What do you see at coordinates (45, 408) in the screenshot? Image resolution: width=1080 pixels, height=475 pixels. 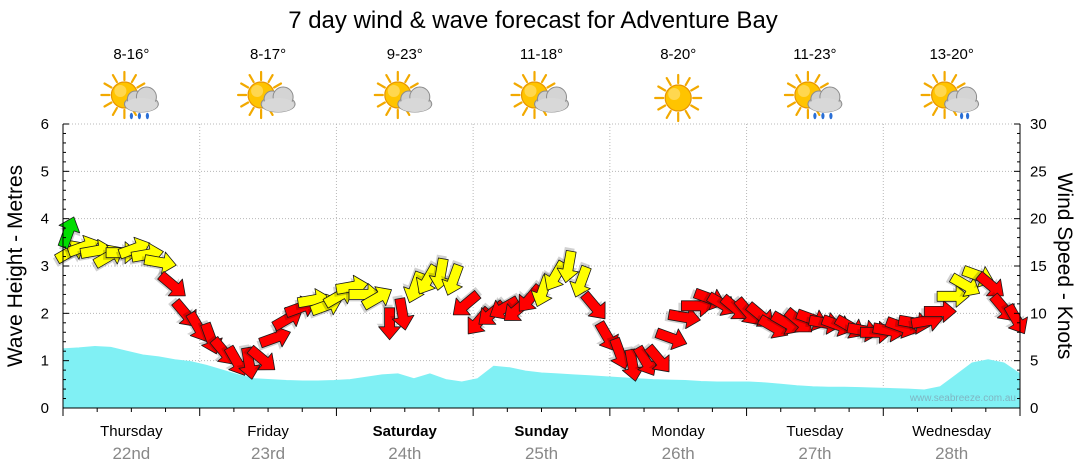 I see `left-tick-label: 0` at bounding box center [45, 408].